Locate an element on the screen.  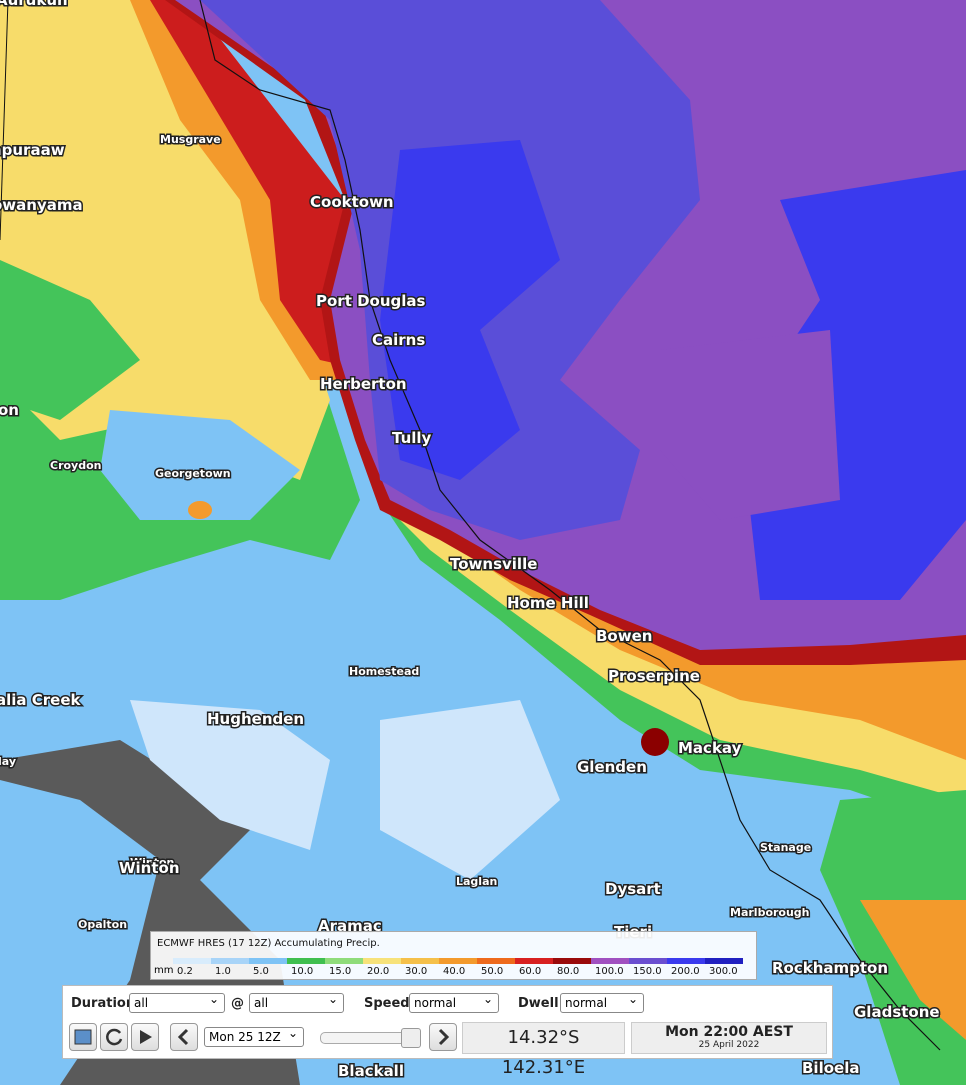
place-label: Tully is located at coordinates (412, 438).